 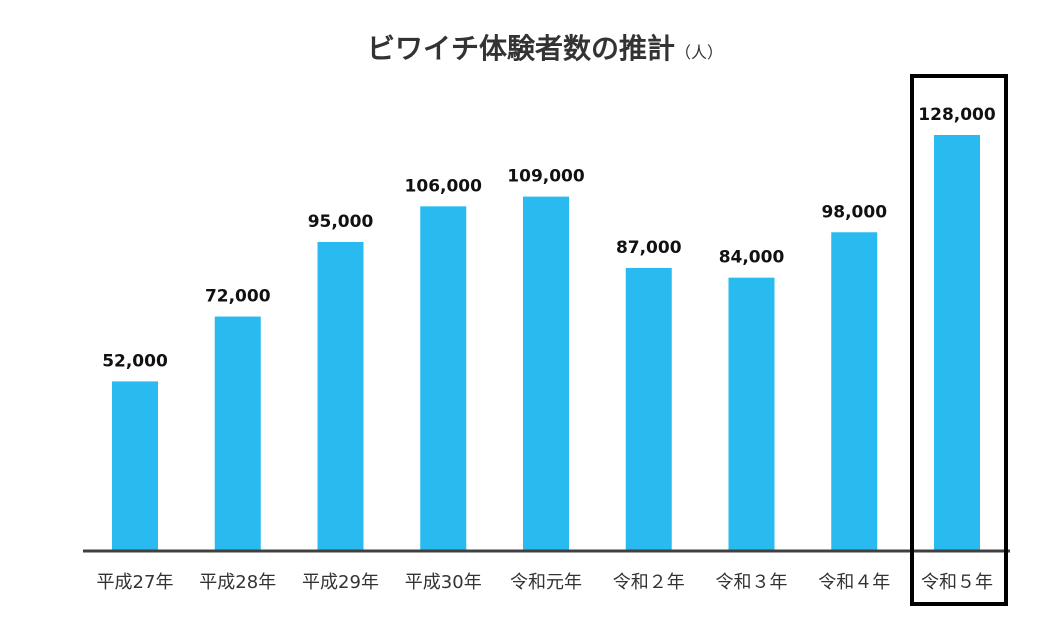 I want to click on value-label-1: 52,000, so click(x=135, y=361).